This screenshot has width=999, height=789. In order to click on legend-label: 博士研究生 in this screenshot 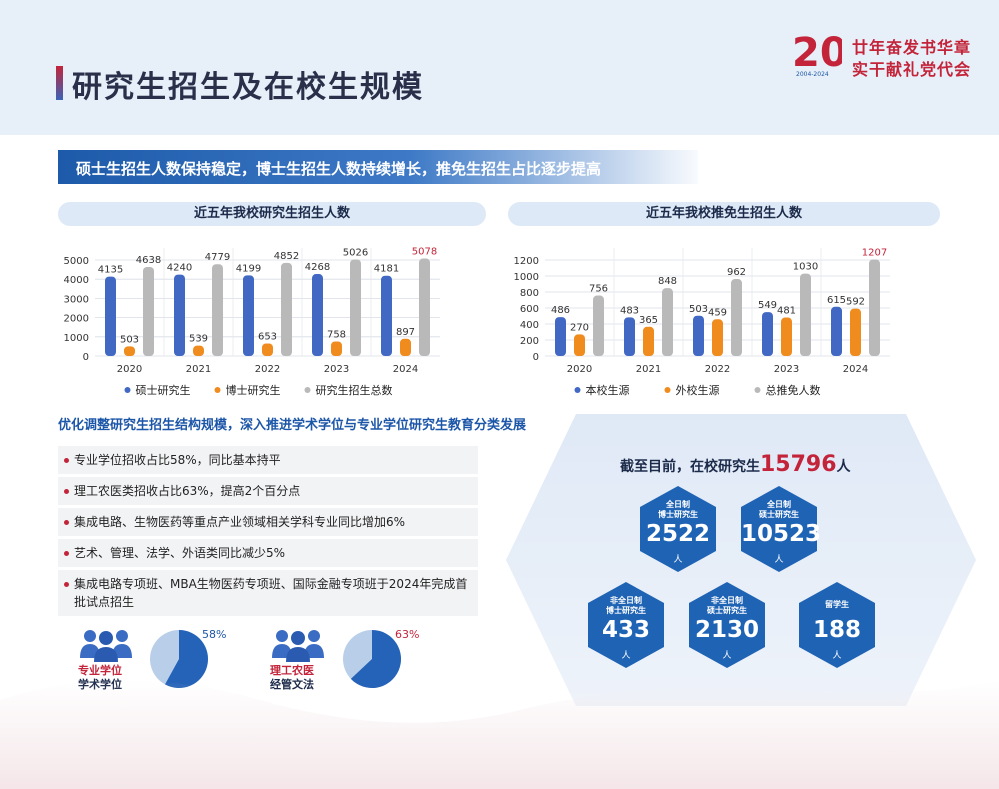, I will do `click(253, 390)`.